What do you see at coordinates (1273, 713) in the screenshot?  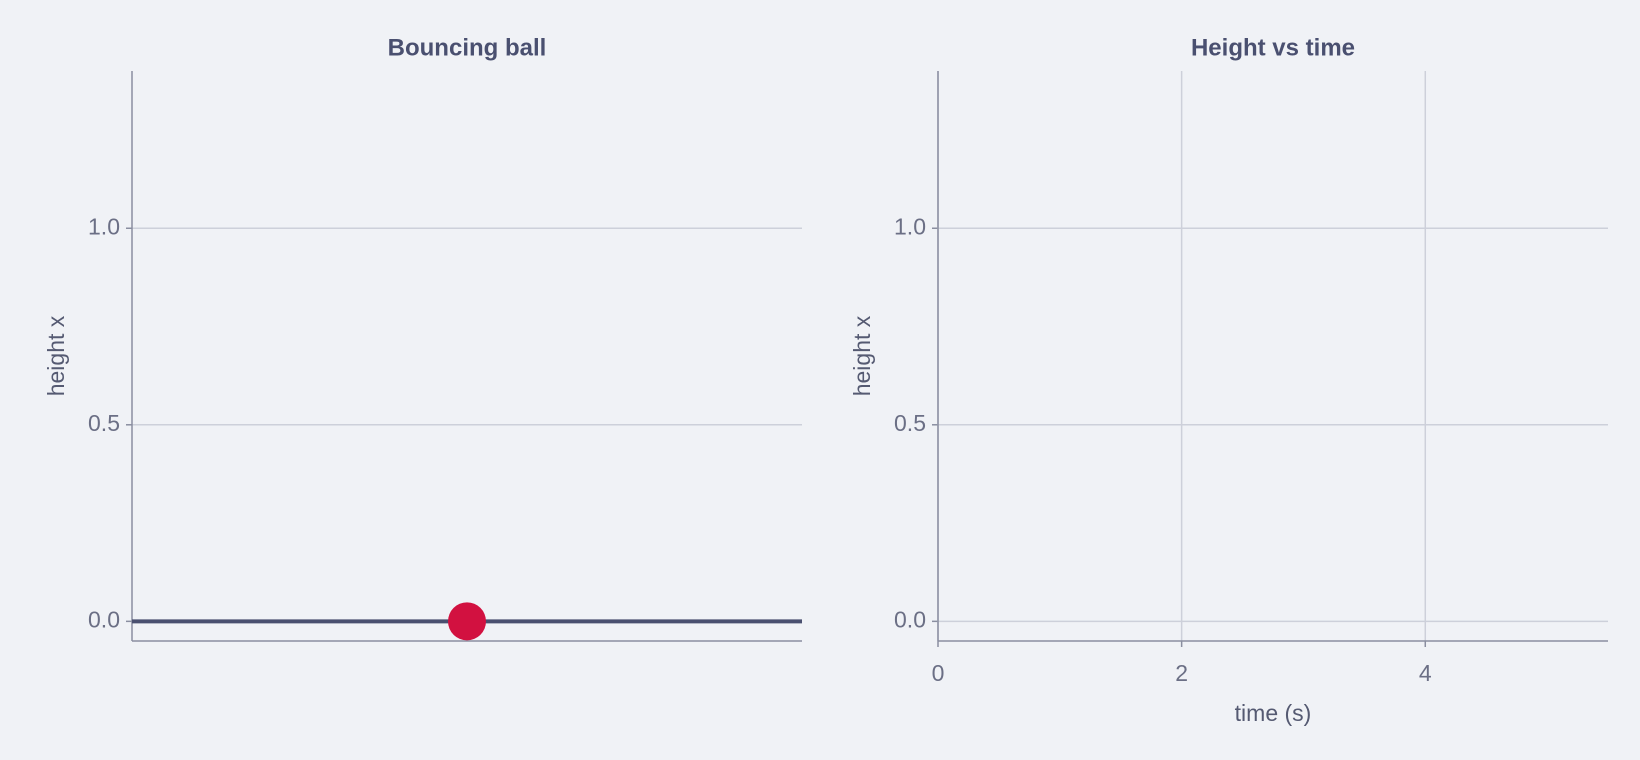 I see `x-axis-label: time (s)` at bounding box center [1273, 713].